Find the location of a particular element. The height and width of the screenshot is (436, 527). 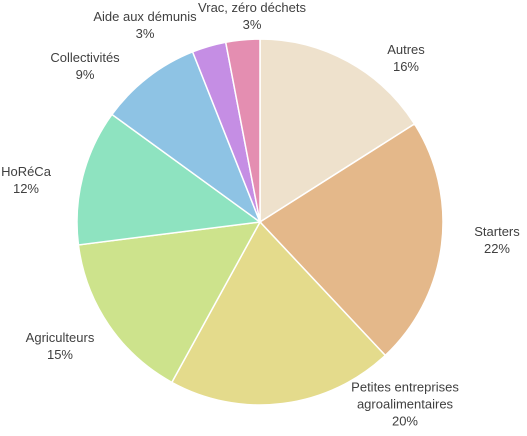

slice-label-8: Vrac, zéro déchets 3% is located at coordinates (252, 16).